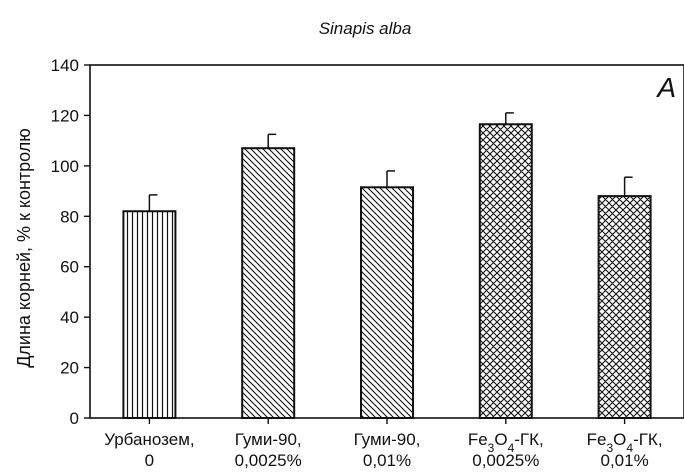 This screenshot has height=475, width=684. Describe the element at coordinates (149, 460) in the screenshot. I see `x-tick-label: 0` at that location.